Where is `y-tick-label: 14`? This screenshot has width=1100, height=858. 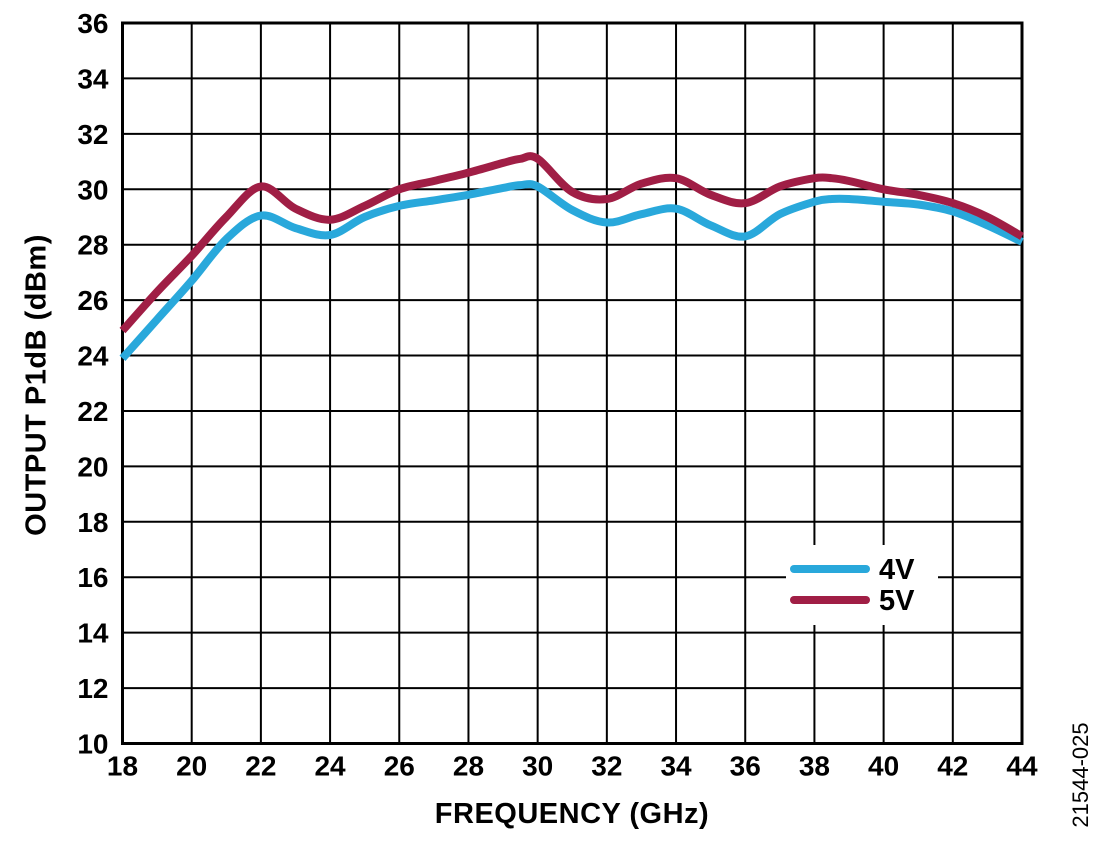 y-tick-label: 14 is located at coordinates (93, 633).